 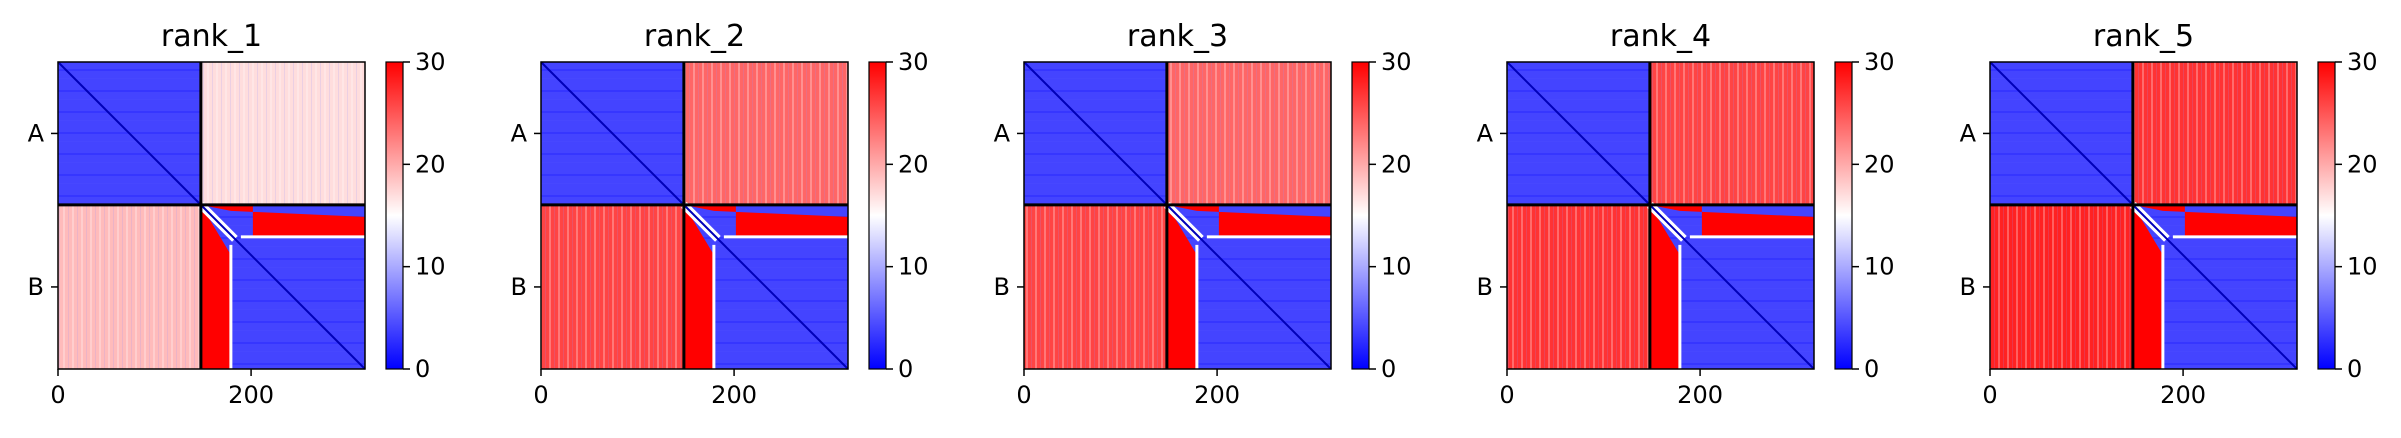 I want to click on panel-title: rank_5, so click(x=2143, y=36).